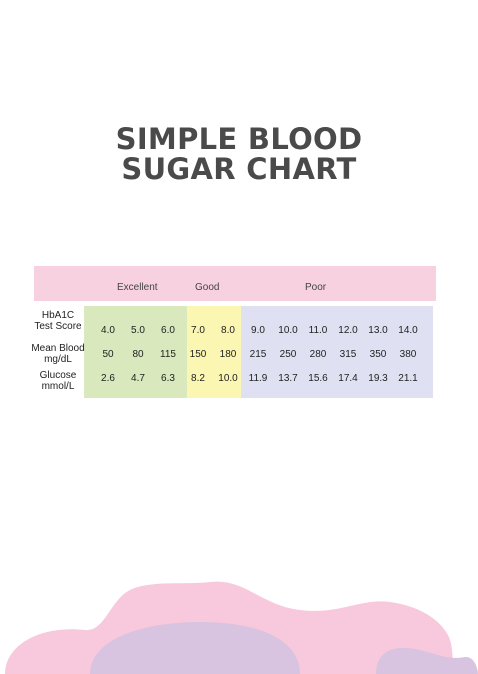  Describe the element at coordinates (168, 330) in the screenshot. I see `table-cell: 6.0` at that location.